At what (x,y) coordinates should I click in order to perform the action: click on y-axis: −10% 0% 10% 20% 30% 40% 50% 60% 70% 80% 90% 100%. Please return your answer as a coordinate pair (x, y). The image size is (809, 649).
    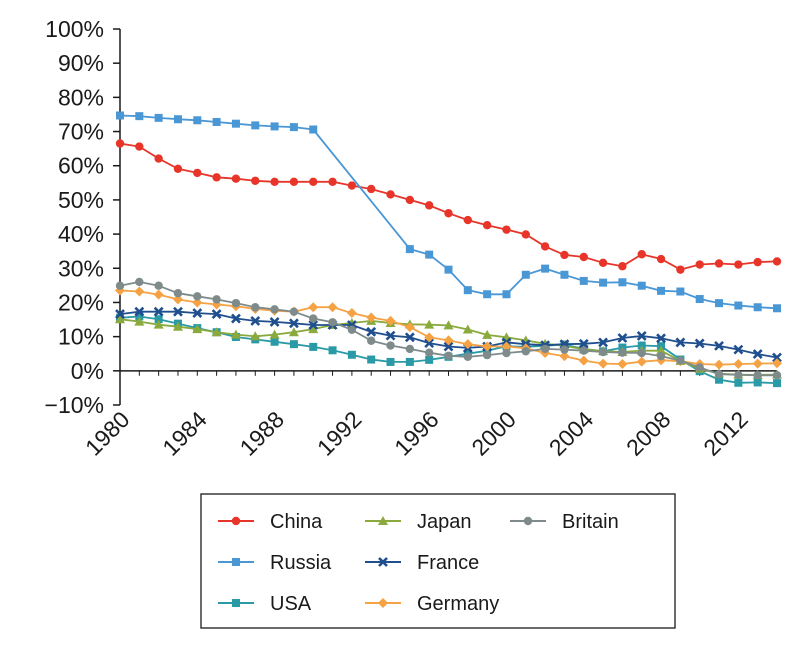
    Looking at the image, I should click on (83, 217).